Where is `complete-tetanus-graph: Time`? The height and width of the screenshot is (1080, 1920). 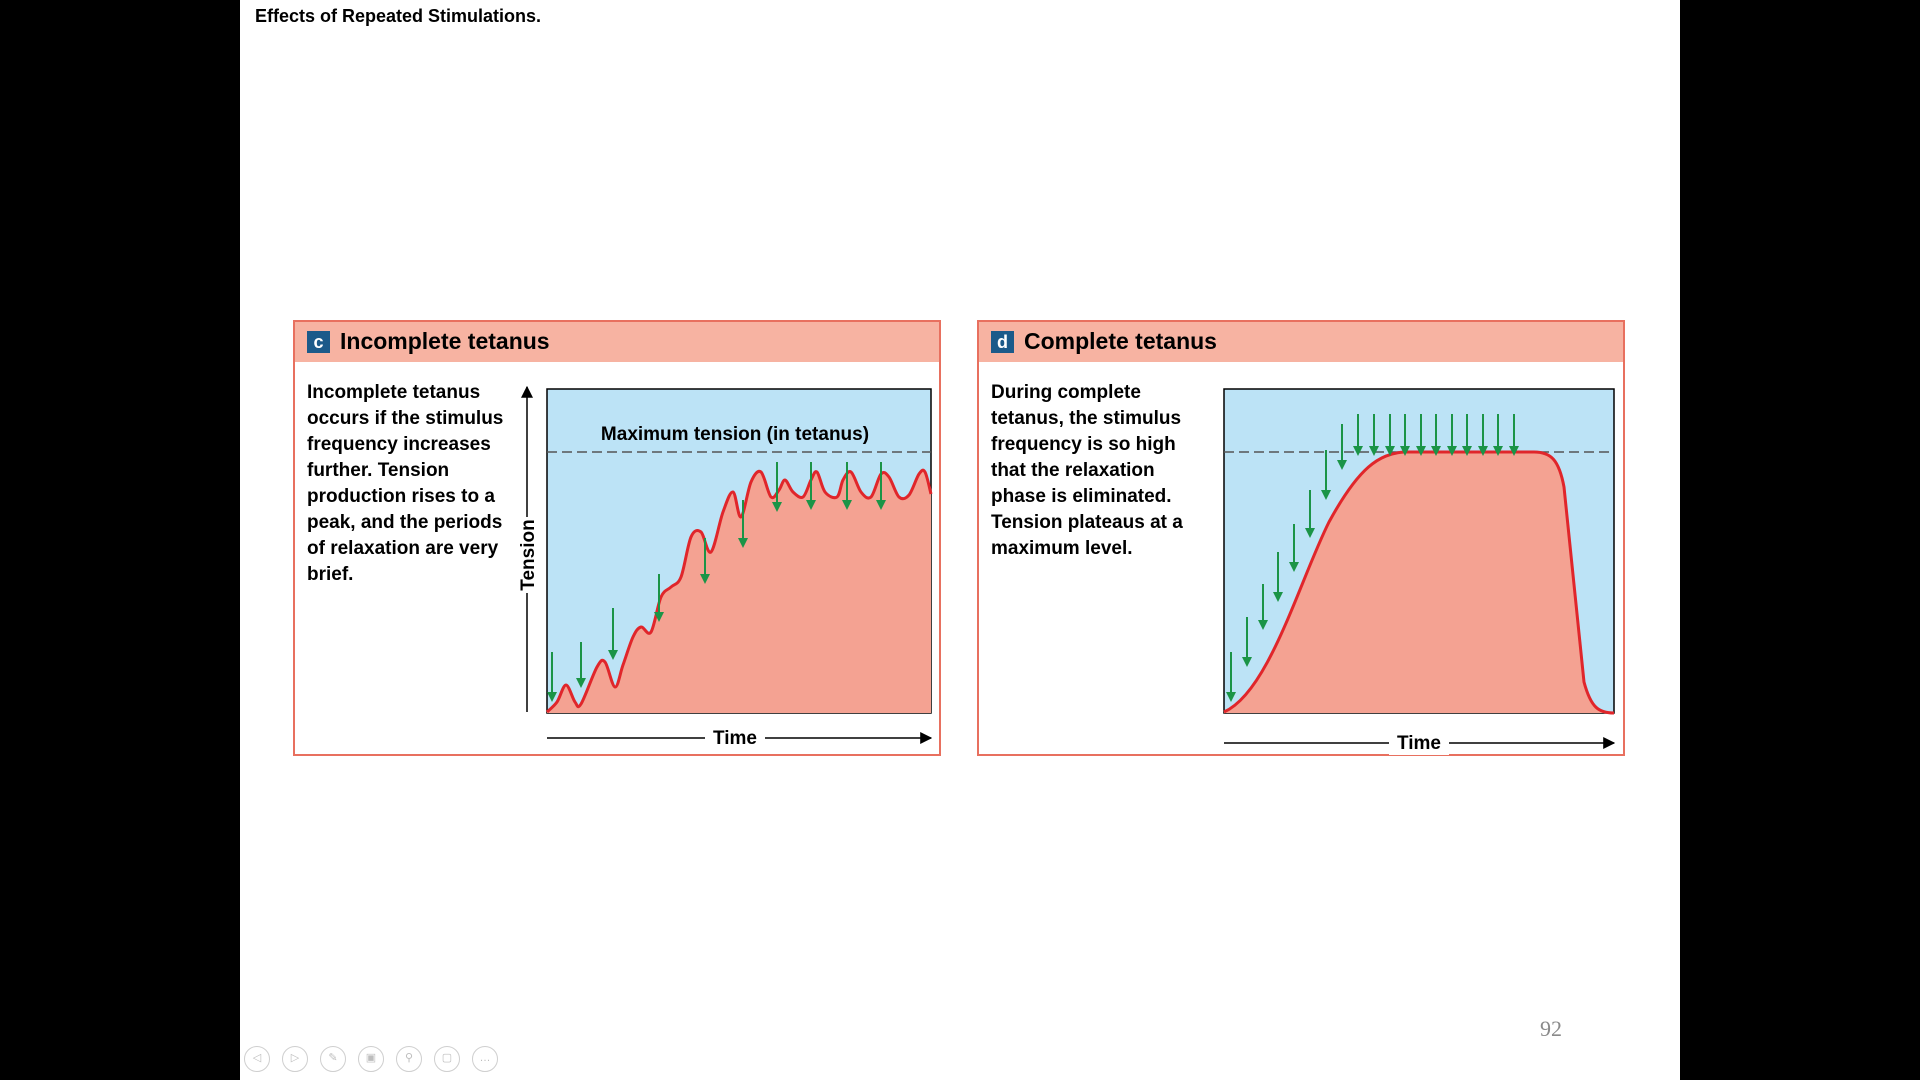
complete-tetanus-graph: Time is located at coordinates (1419, 571).